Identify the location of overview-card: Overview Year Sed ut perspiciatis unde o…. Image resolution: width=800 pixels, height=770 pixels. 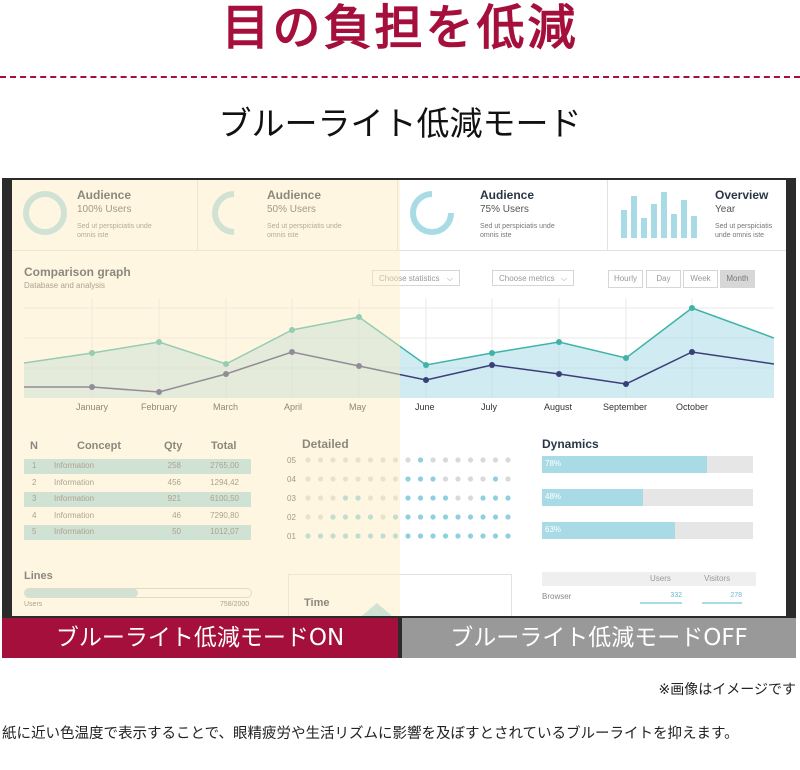
(696, 215).